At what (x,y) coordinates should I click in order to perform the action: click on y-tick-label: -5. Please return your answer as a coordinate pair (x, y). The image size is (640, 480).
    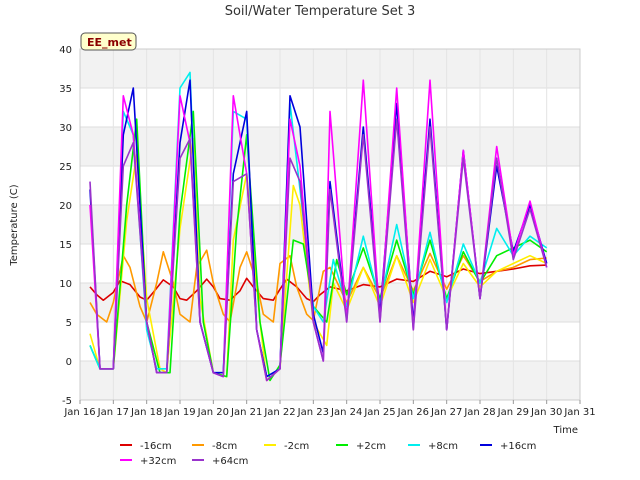
    Looking at the image, I should click on (67, 401).